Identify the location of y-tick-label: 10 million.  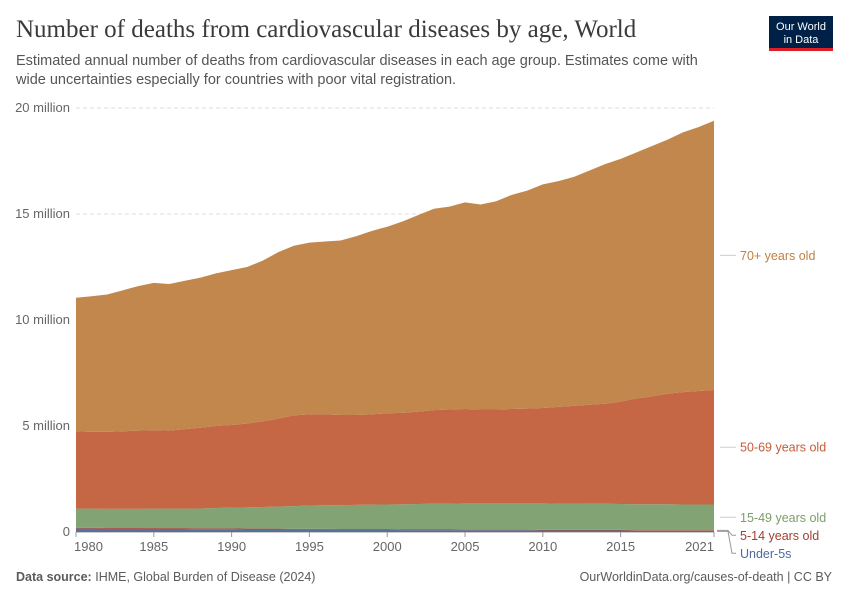
(42, 319).